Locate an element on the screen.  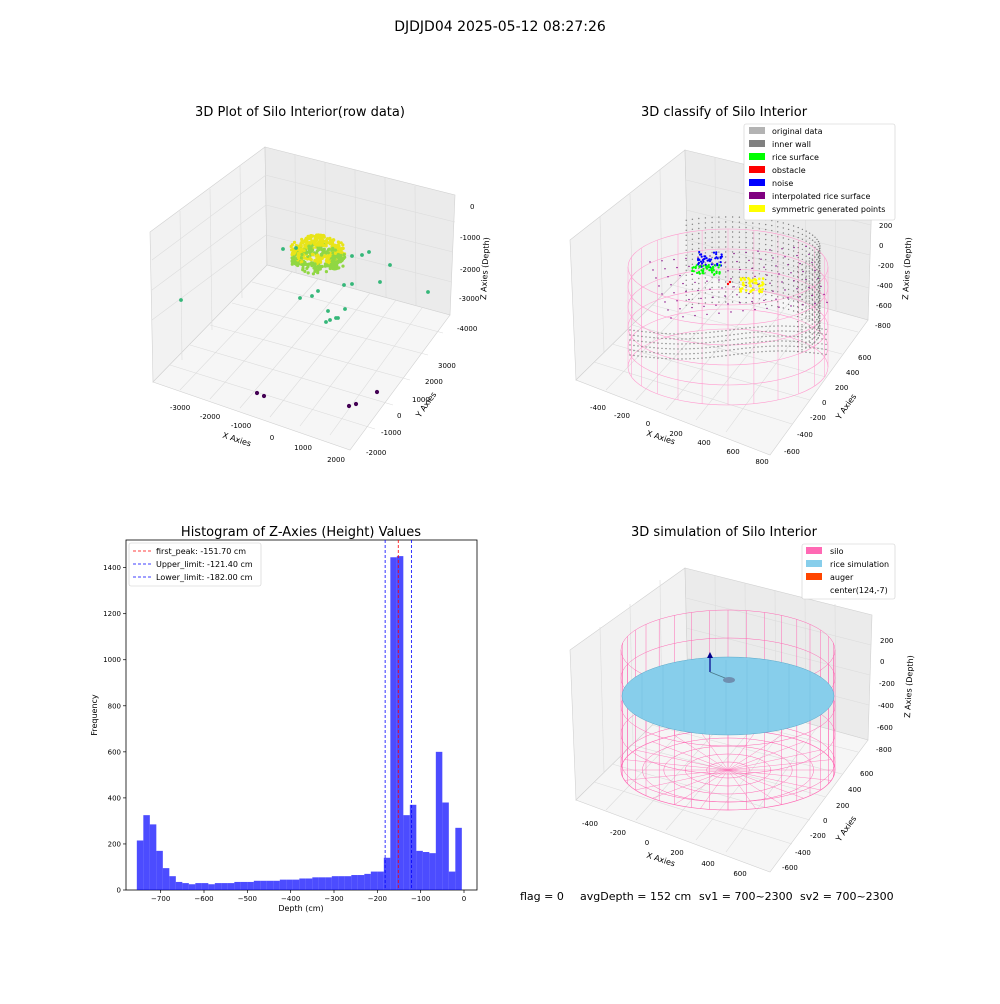
histogram-ytick-label: 800 is located at coordinates (114, 706).